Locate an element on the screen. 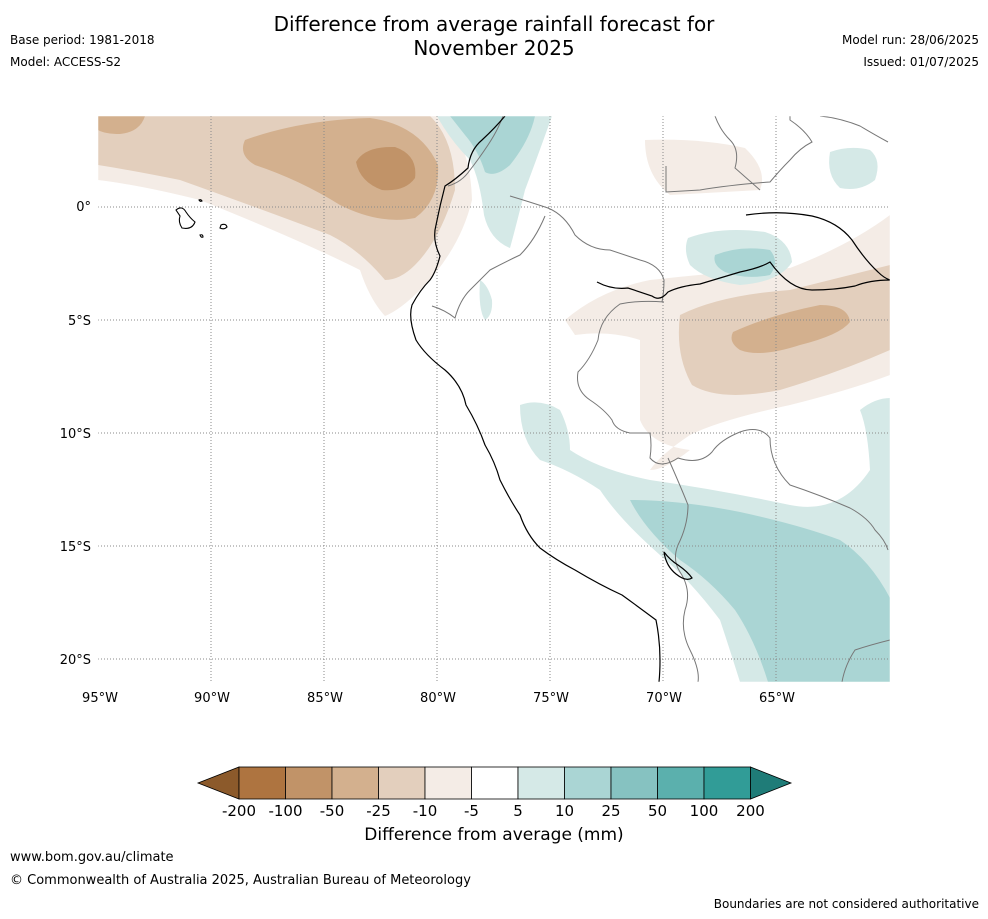  lon-tick-label: 70°W is located at coordinates (664, 698).